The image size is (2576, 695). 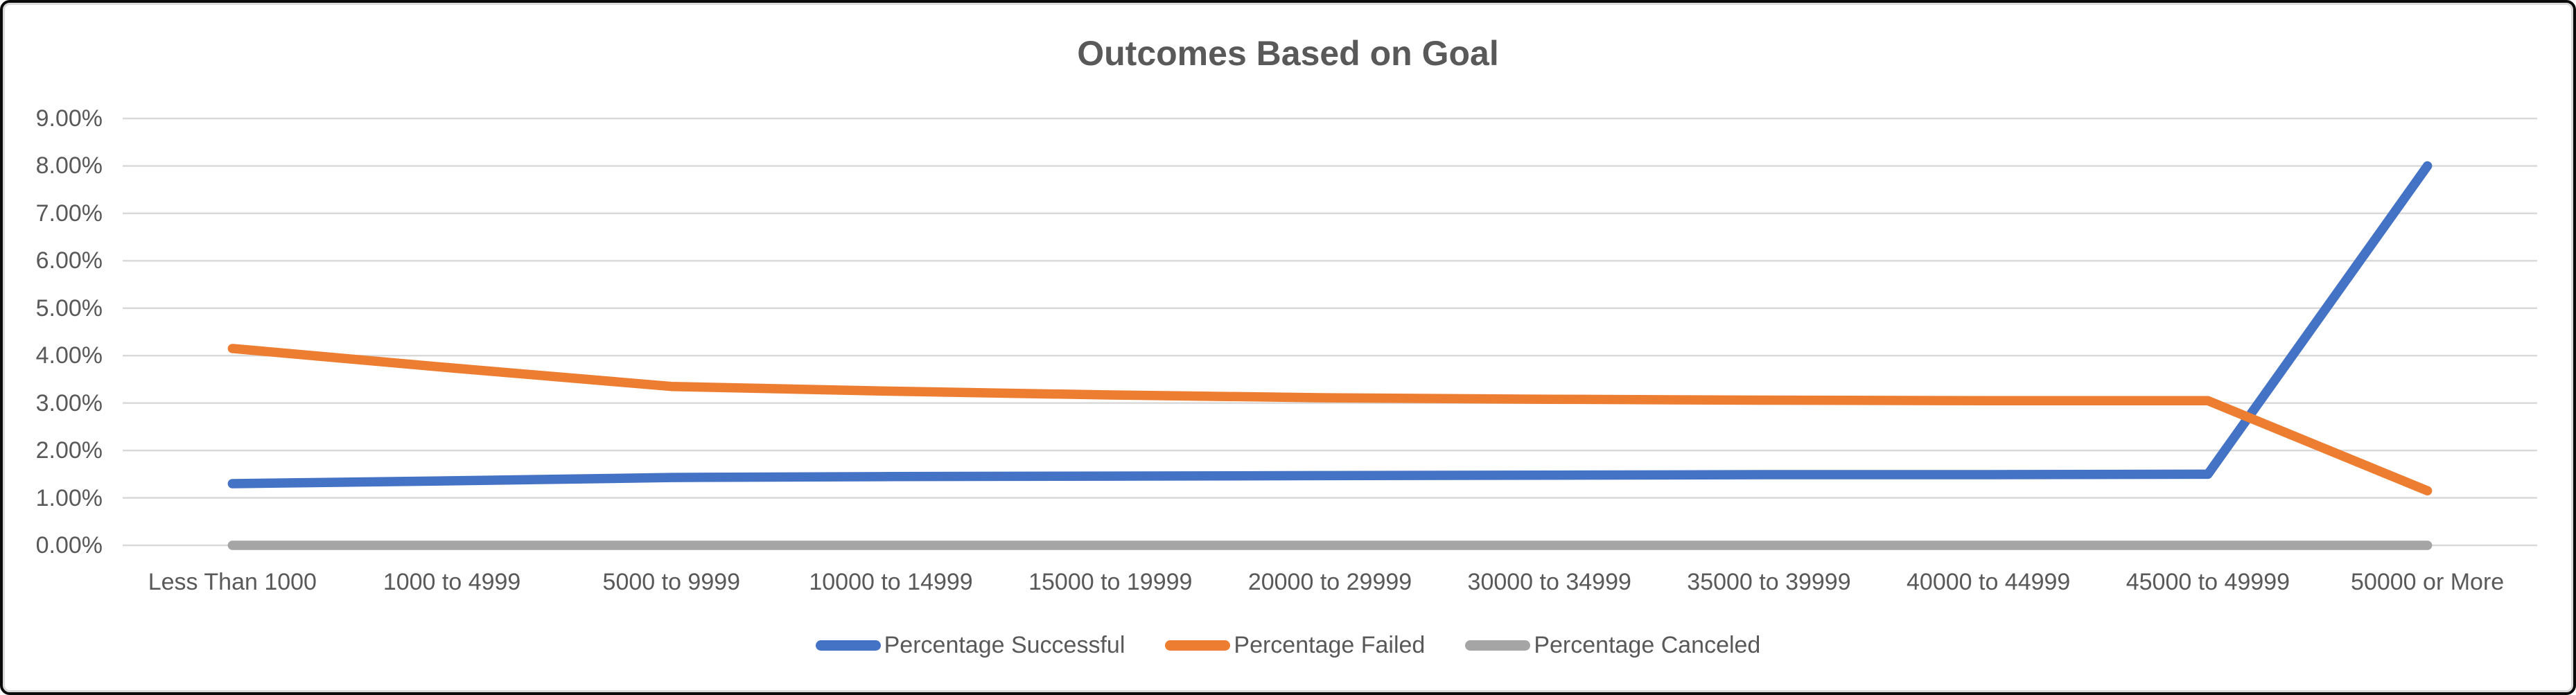 I want to click on x-axis-label-40000-to-44999: 40000 to 44999, so click(x=1989, y=582).